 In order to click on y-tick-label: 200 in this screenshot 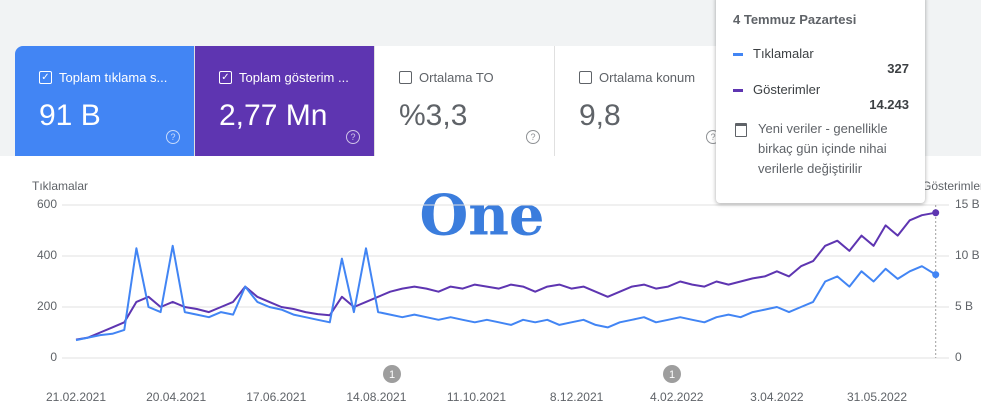, I will do `click(47, 306)`.